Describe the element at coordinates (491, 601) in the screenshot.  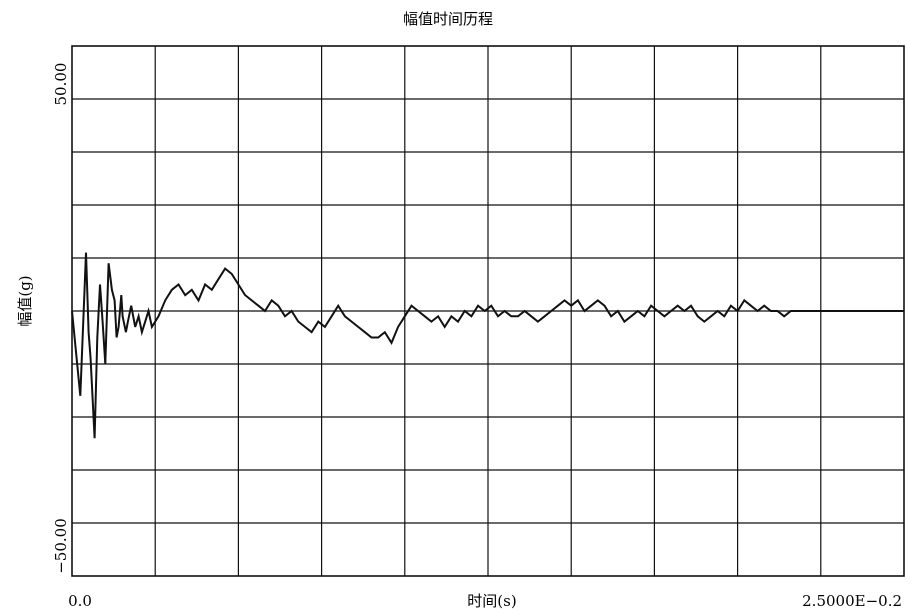
I see `x-axis-label: 时间(s)` at that location.